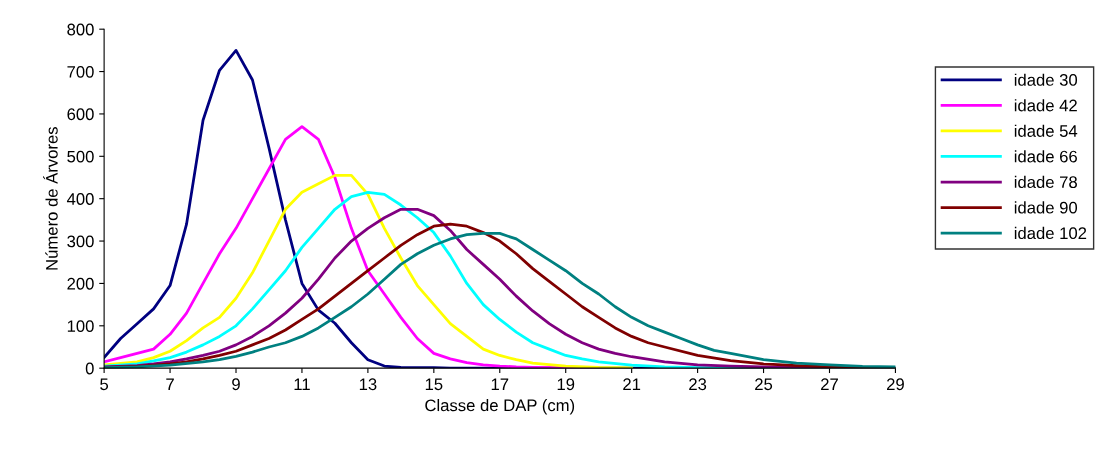 This screenshot has width=1096, height=449. What do you see at coordinates (302, 384) in the screenshot?
I see `x-tick-label: 11` at bounding box center [302, 384].